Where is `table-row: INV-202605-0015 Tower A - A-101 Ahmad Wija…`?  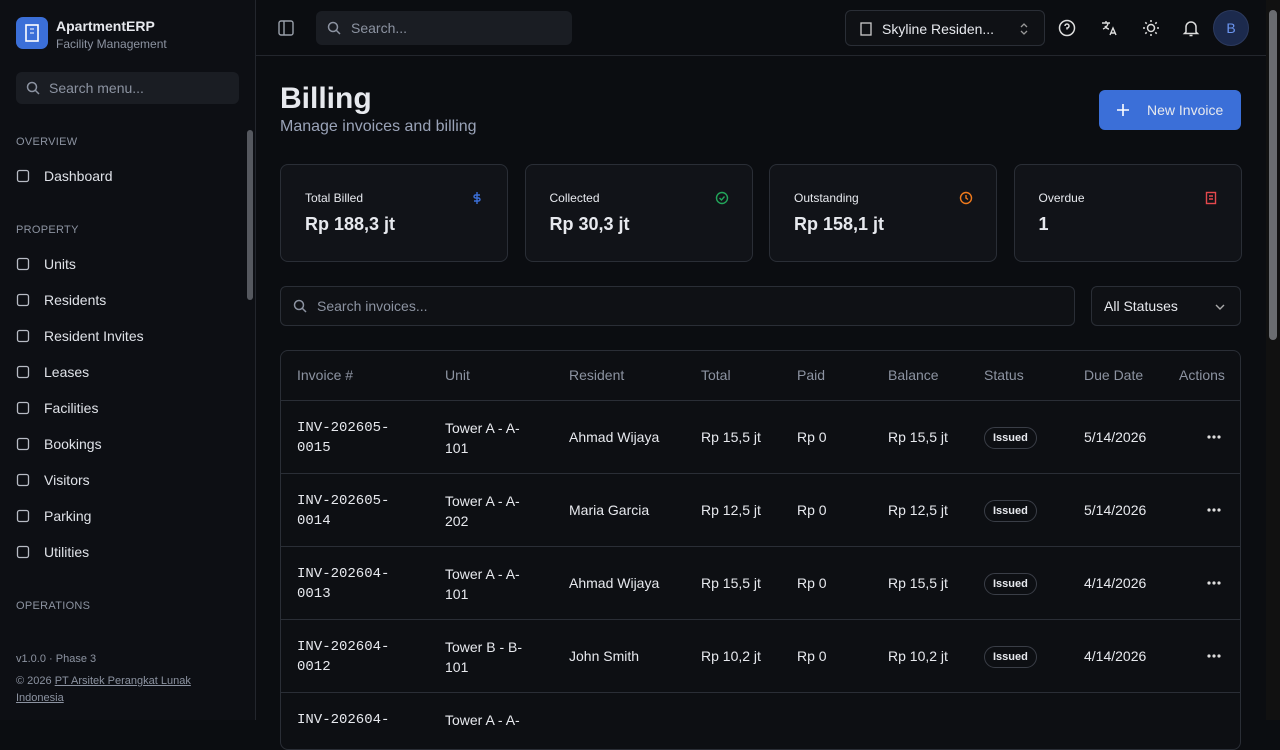 table-row: INV-202605-0015 Tower A - A-101 Ahmad Wija… is located at coordinates (760, 437).